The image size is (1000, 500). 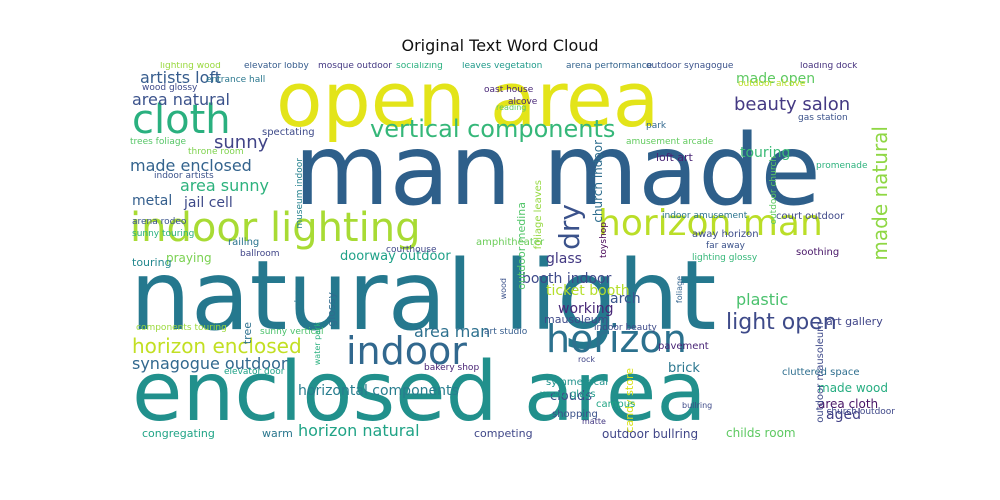 I want to click on word-cloud-word: church outdoor, so click(x=860, y=412).